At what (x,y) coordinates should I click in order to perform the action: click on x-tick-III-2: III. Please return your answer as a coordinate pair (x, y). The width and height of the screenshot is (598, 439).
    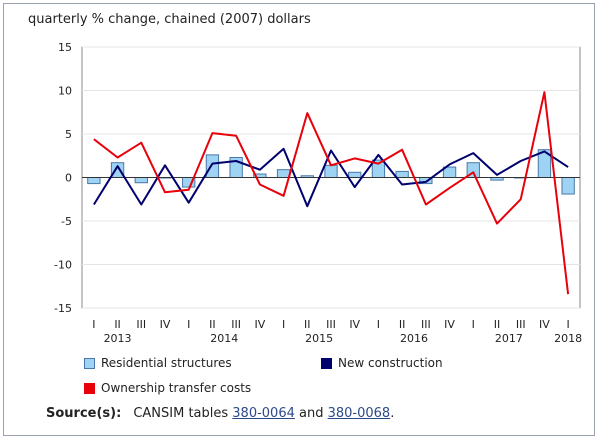
    Looking at the image, I should click on (141, 324).